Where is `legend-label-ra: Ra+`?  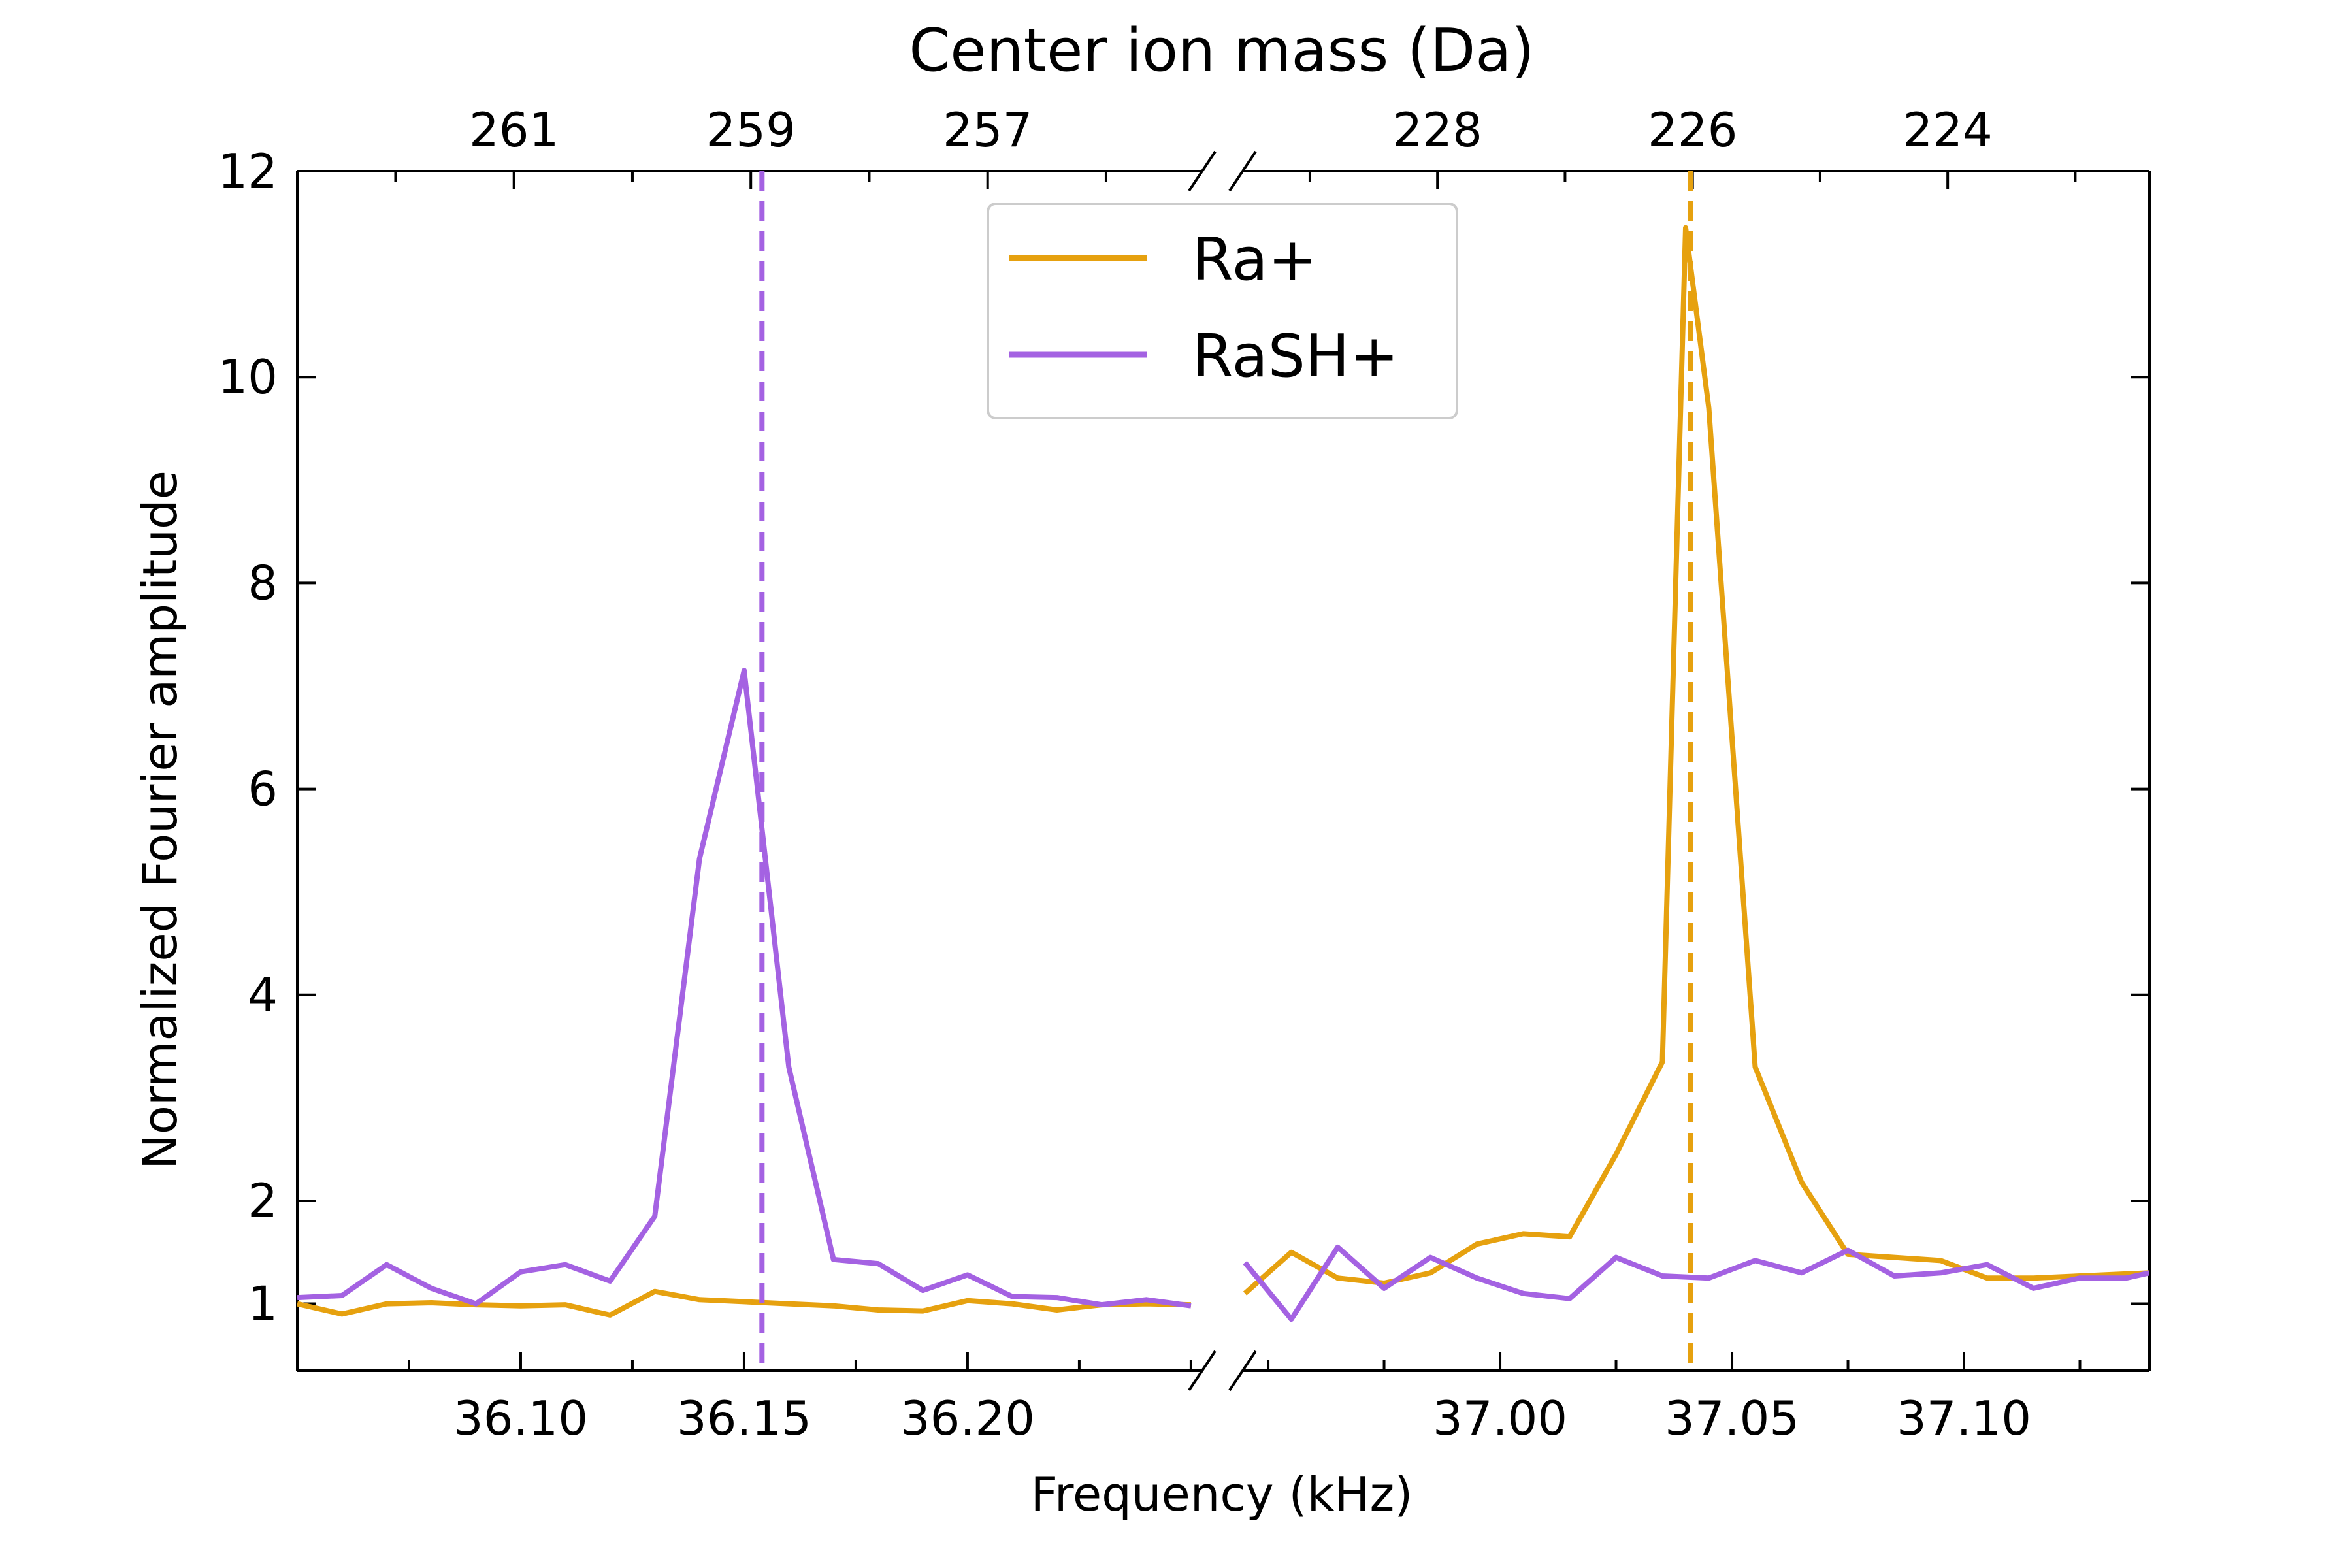
legend-label-ra: Ra+ is located at coordinates (1254, 259).